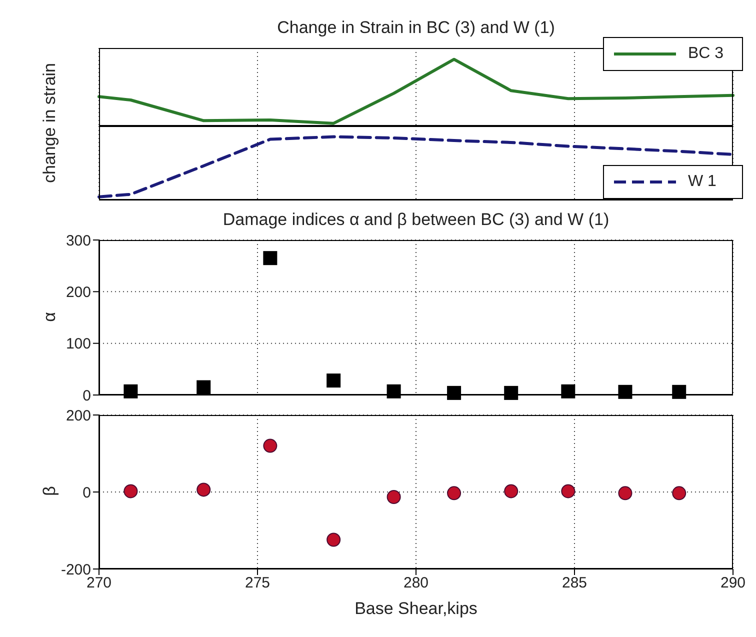 Image resolution: width=756 pixels, height=637 pixels. What do you see at coordinates (78, 241) in the screenshot?
I see `y-tick-label: 300` at bounding box center [78, 241].